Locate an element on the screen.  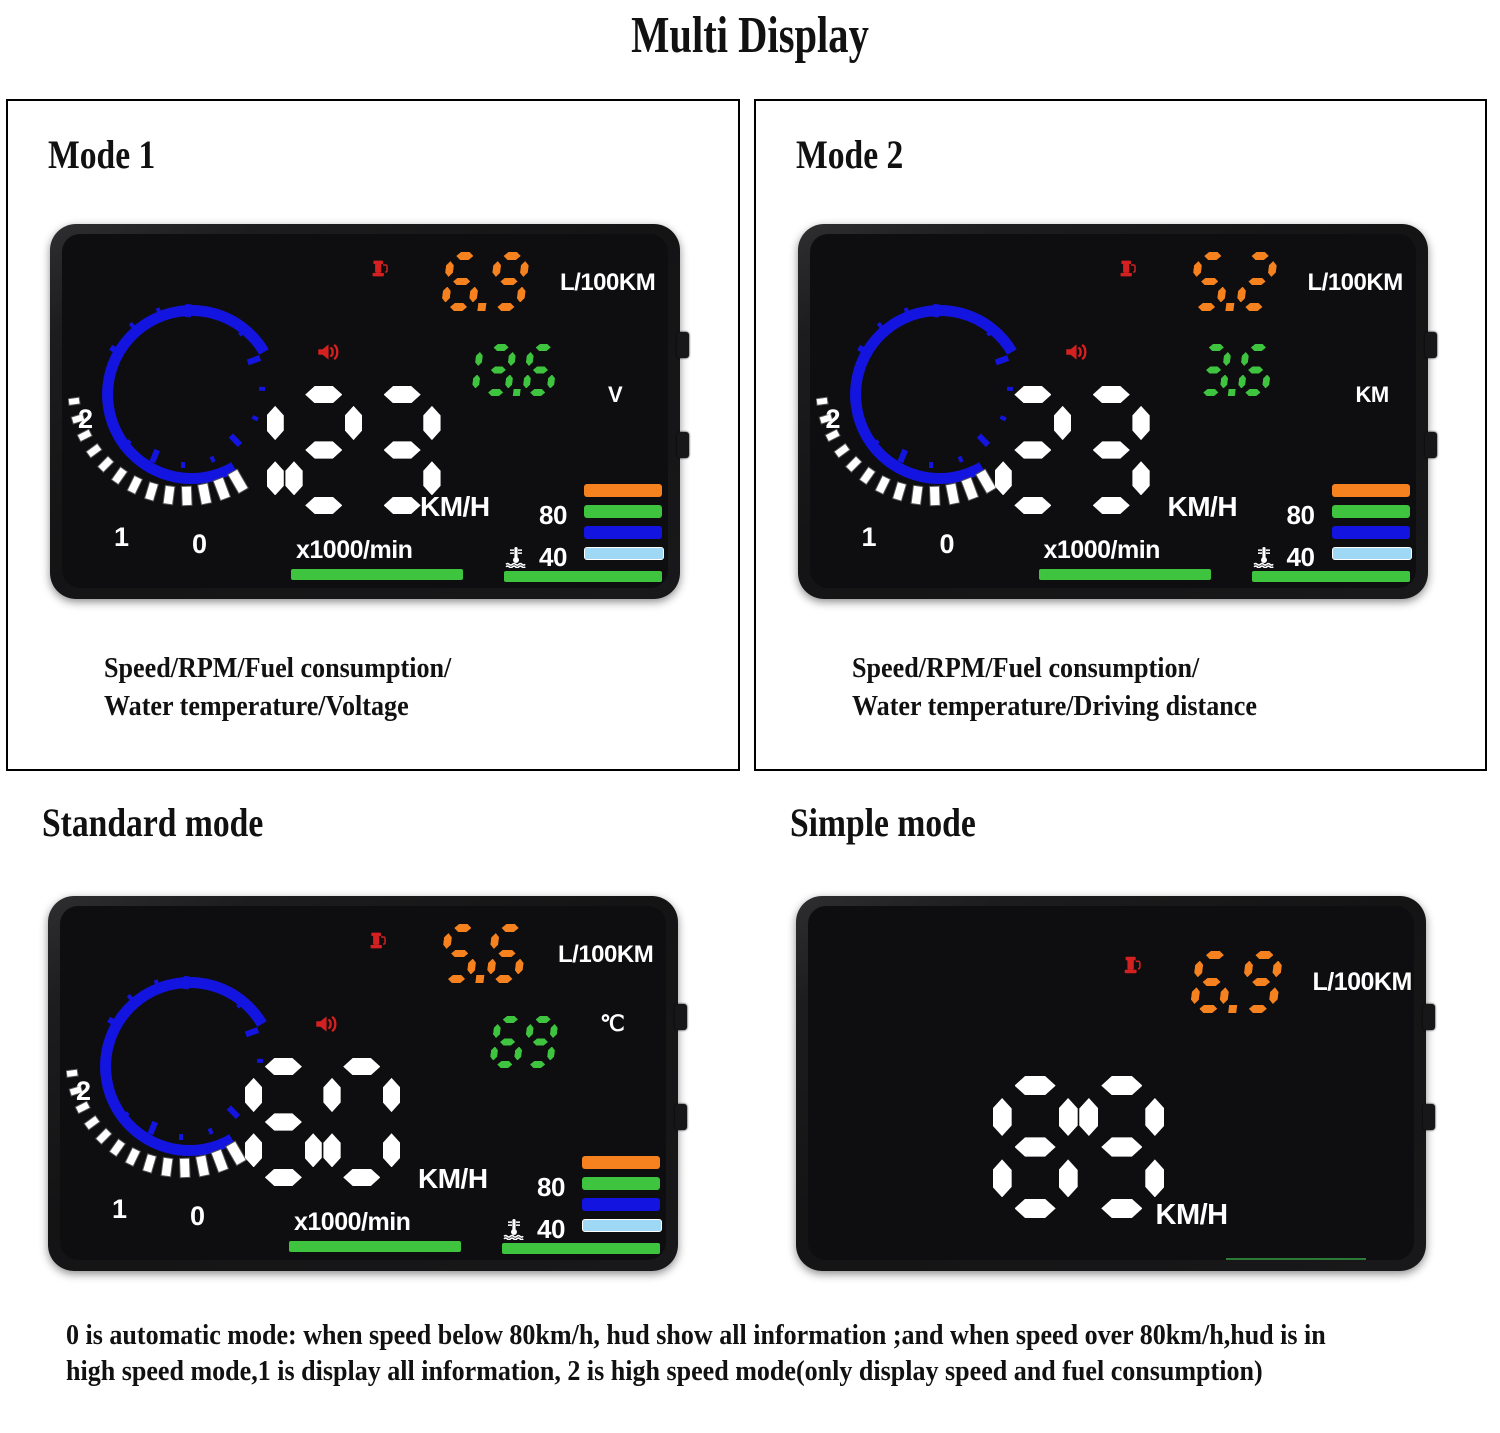
panel-heading: Mode 2 is located at coordinates (849, 154).